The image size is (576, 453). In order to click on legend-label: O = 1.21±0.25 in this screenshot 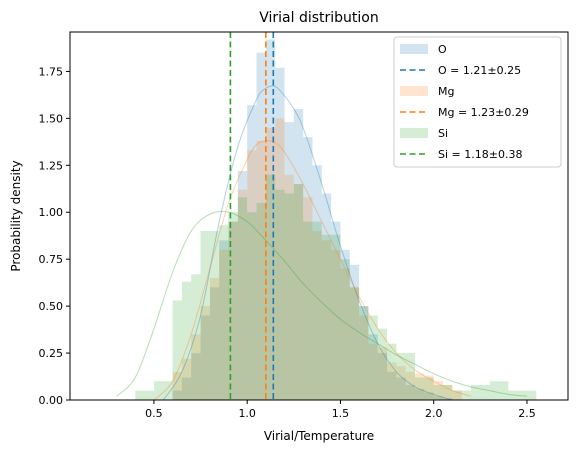, I will do `click(479, 70)`.